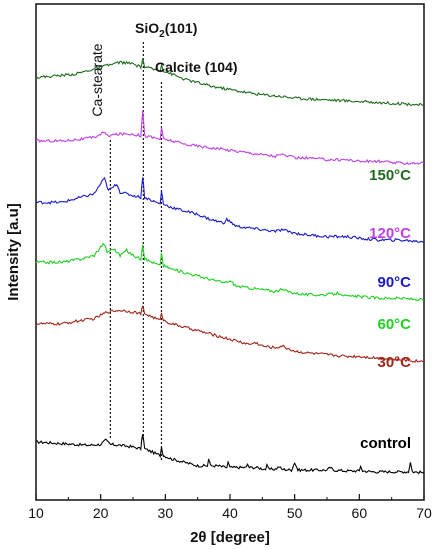 The image size is (434, 550). What do you see at coordinates (230, 497) in the screenshot?
I see `x-axis-ticks` at bounding box center [230, 497].